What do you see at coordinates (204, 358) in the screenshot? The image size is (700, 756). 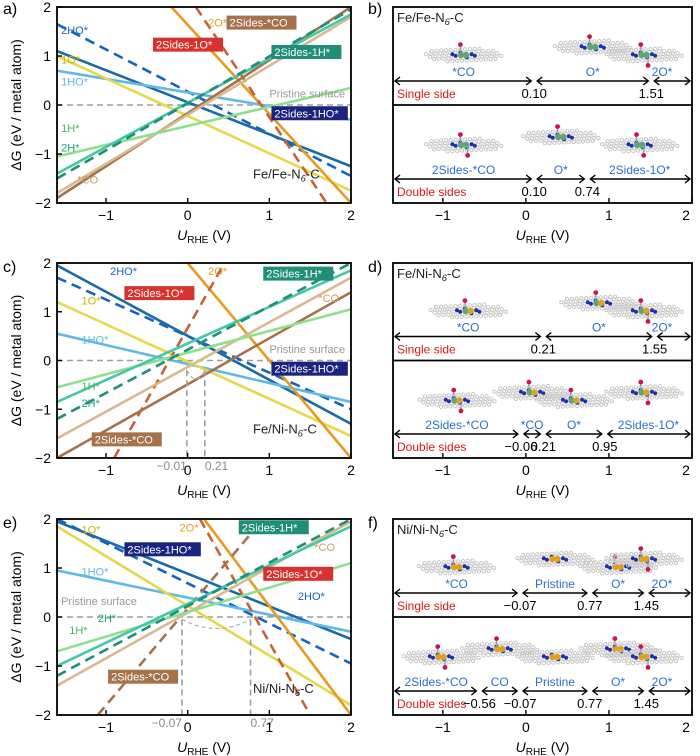 I see `series-line--co` at bounding box center [204, 358].